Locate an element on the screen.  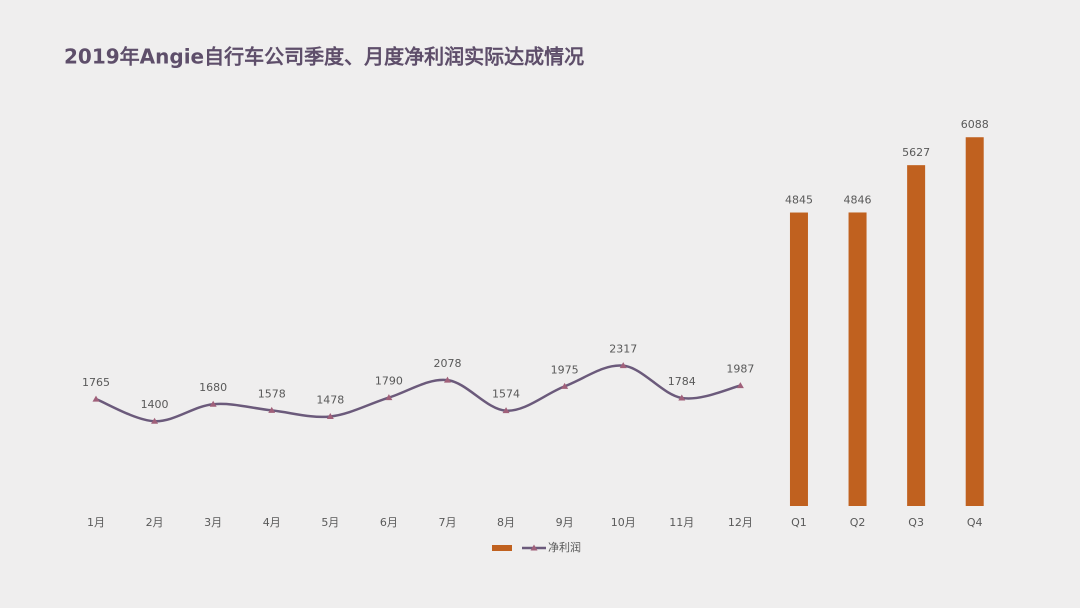
x-tick-label: Q3 is located at coordinates (916, 522).